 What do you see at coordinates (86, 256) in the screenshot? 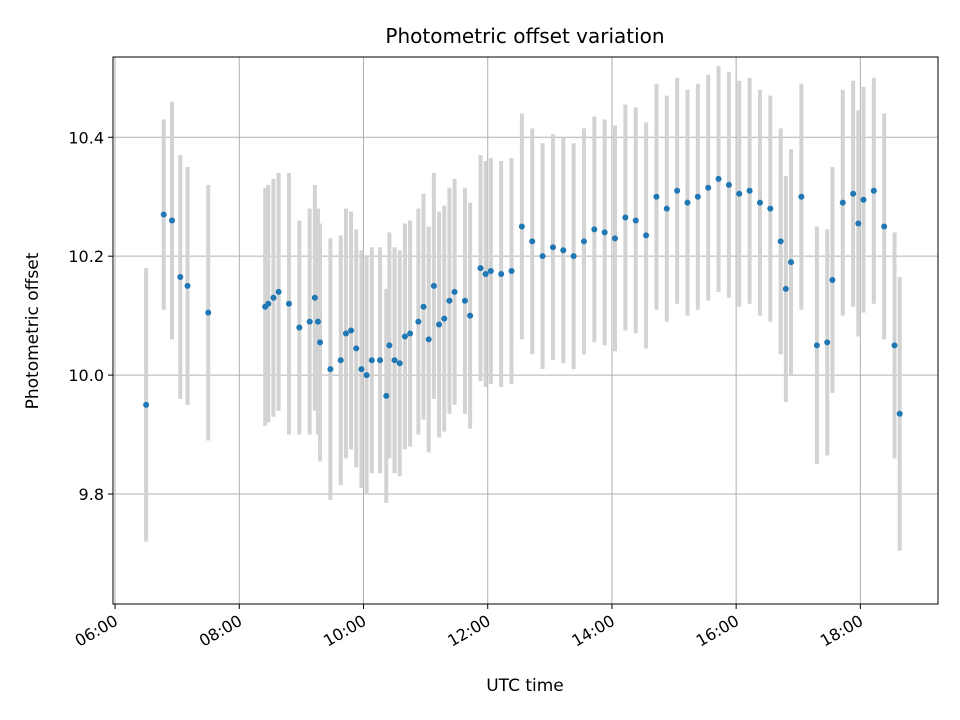
I see `y-tick-label: 10.2` at bounding box center [86, 256].